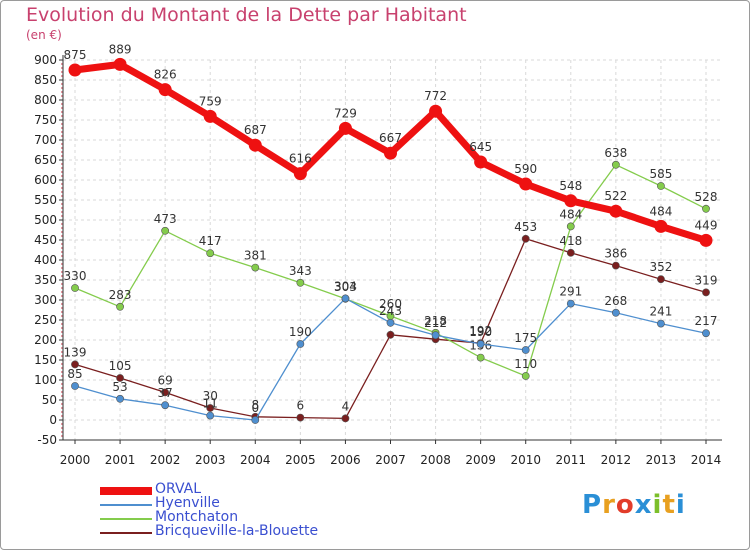 This screenshot has width=750, height=550. I want to click on data-label: 522, so click(615, 196).